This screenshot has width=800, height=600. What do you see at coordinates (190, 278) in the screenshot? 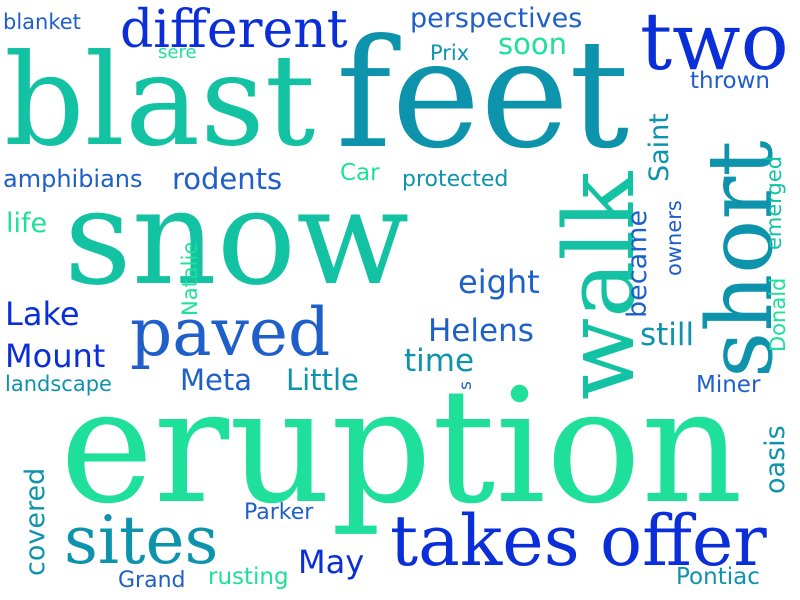
I see `word-natalie: Natalie` at bounding box center [190, 278].